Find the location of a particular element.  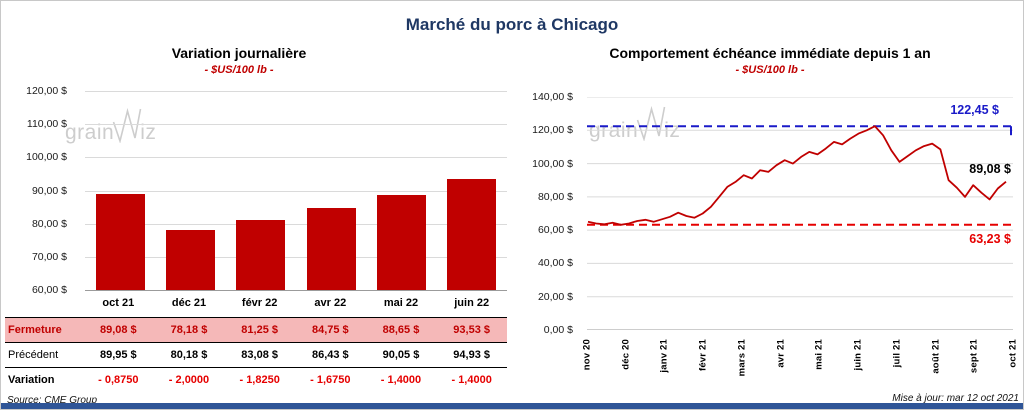

category-label: mai 22 is located at coordinates (401, 303).